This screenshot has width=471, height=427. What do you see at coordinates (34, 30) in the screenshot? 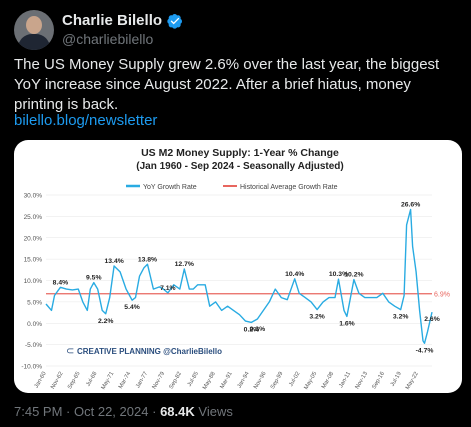
I see `avatar` at bounding box center [34, 30].